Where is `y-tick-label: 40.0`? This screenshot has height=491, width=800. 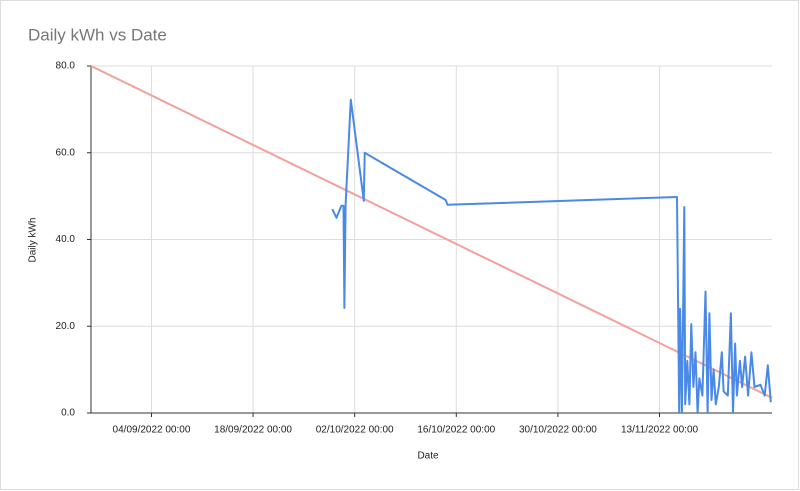
y-tick-label: 40.0 is located at coordinates (66, 239).